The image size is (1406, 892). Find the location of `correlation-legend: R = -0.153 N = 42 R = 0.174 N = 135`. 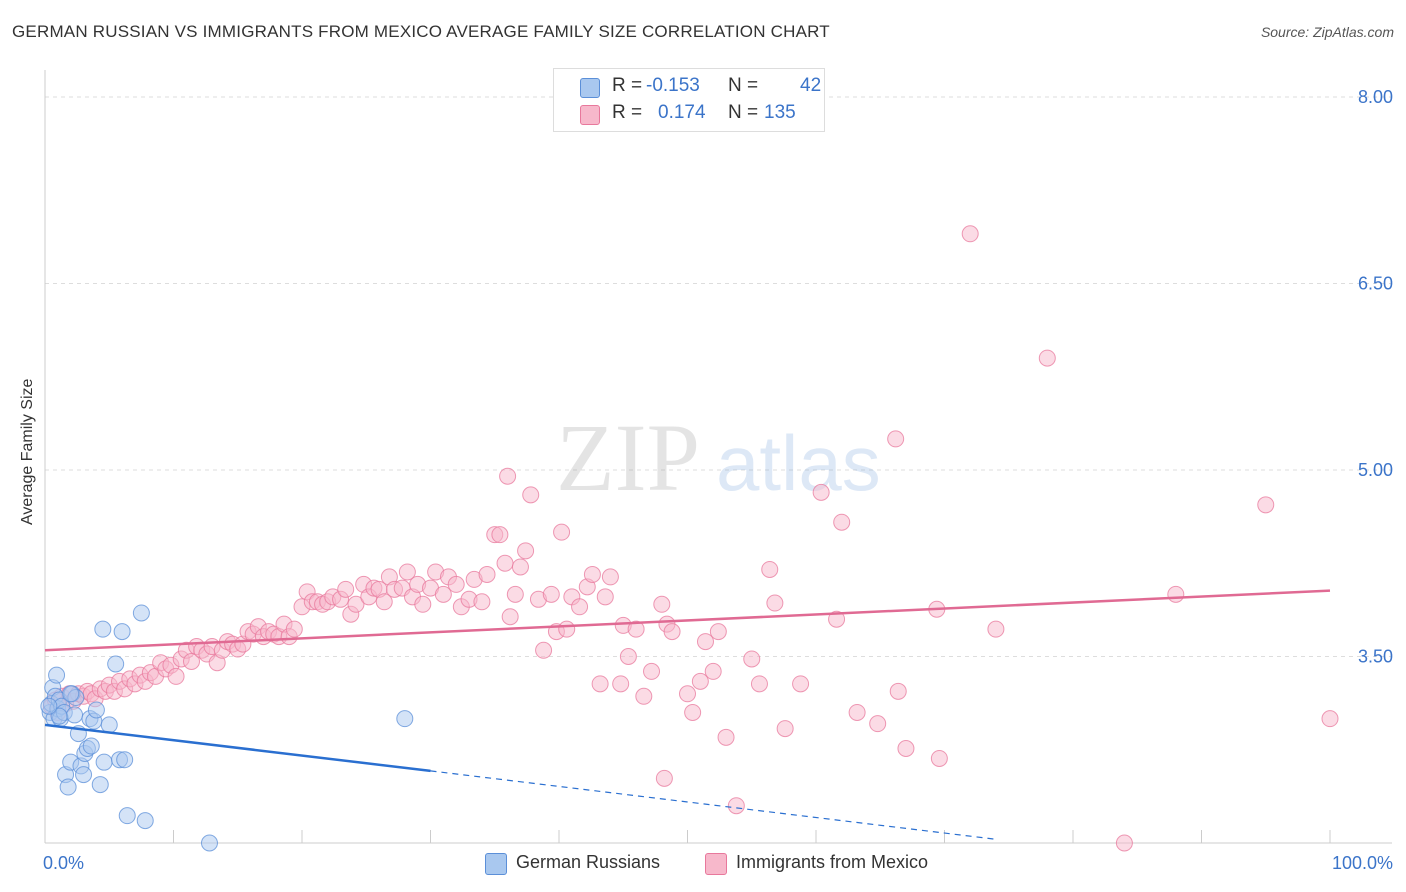

correlation-legend: R = -0.153 N = 42 R = 0.174 N = 135 is located at coordinates (689, 100).